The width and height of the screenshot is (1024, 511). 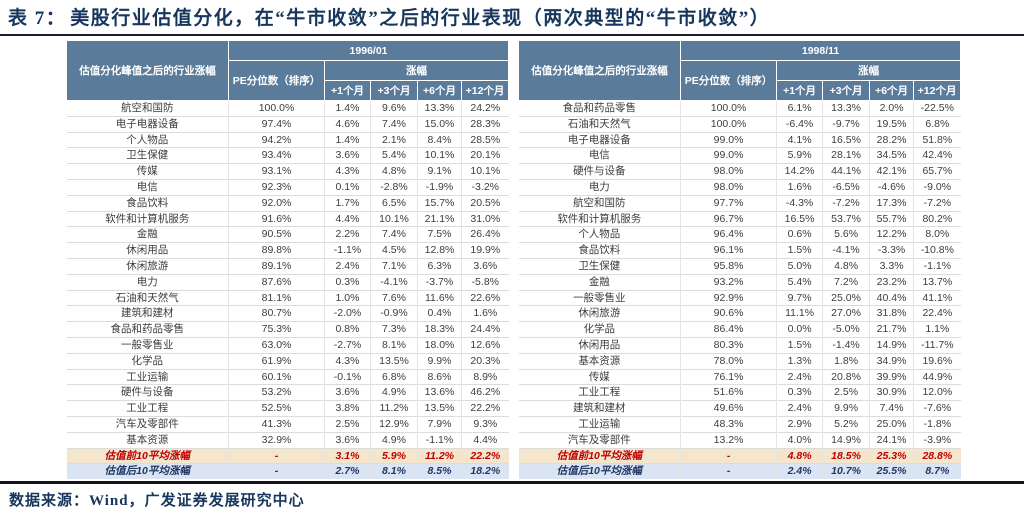 What do you see at coordinates (147, 345) in the screenshot?
I see `industry-cell: 一般零售业` at bounding box center [147, 345].